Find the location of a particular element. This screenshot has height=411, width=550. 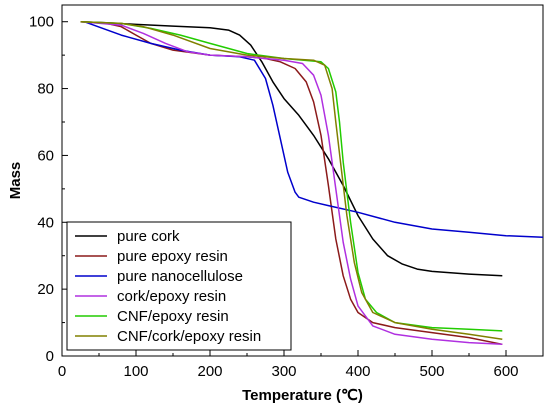

y-tick-label: 60 is located at coordinates (45, 155).